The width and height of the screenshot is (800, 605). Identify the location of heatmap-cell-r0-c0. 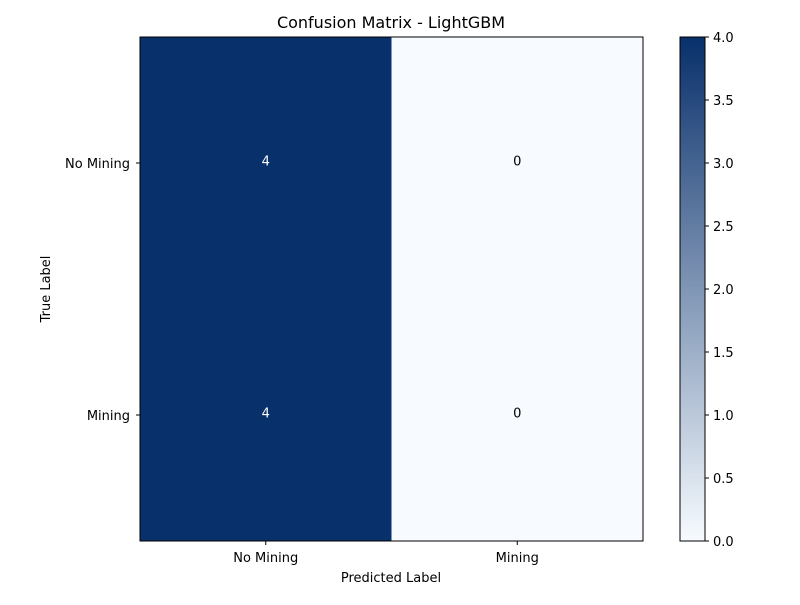
(266, 163).